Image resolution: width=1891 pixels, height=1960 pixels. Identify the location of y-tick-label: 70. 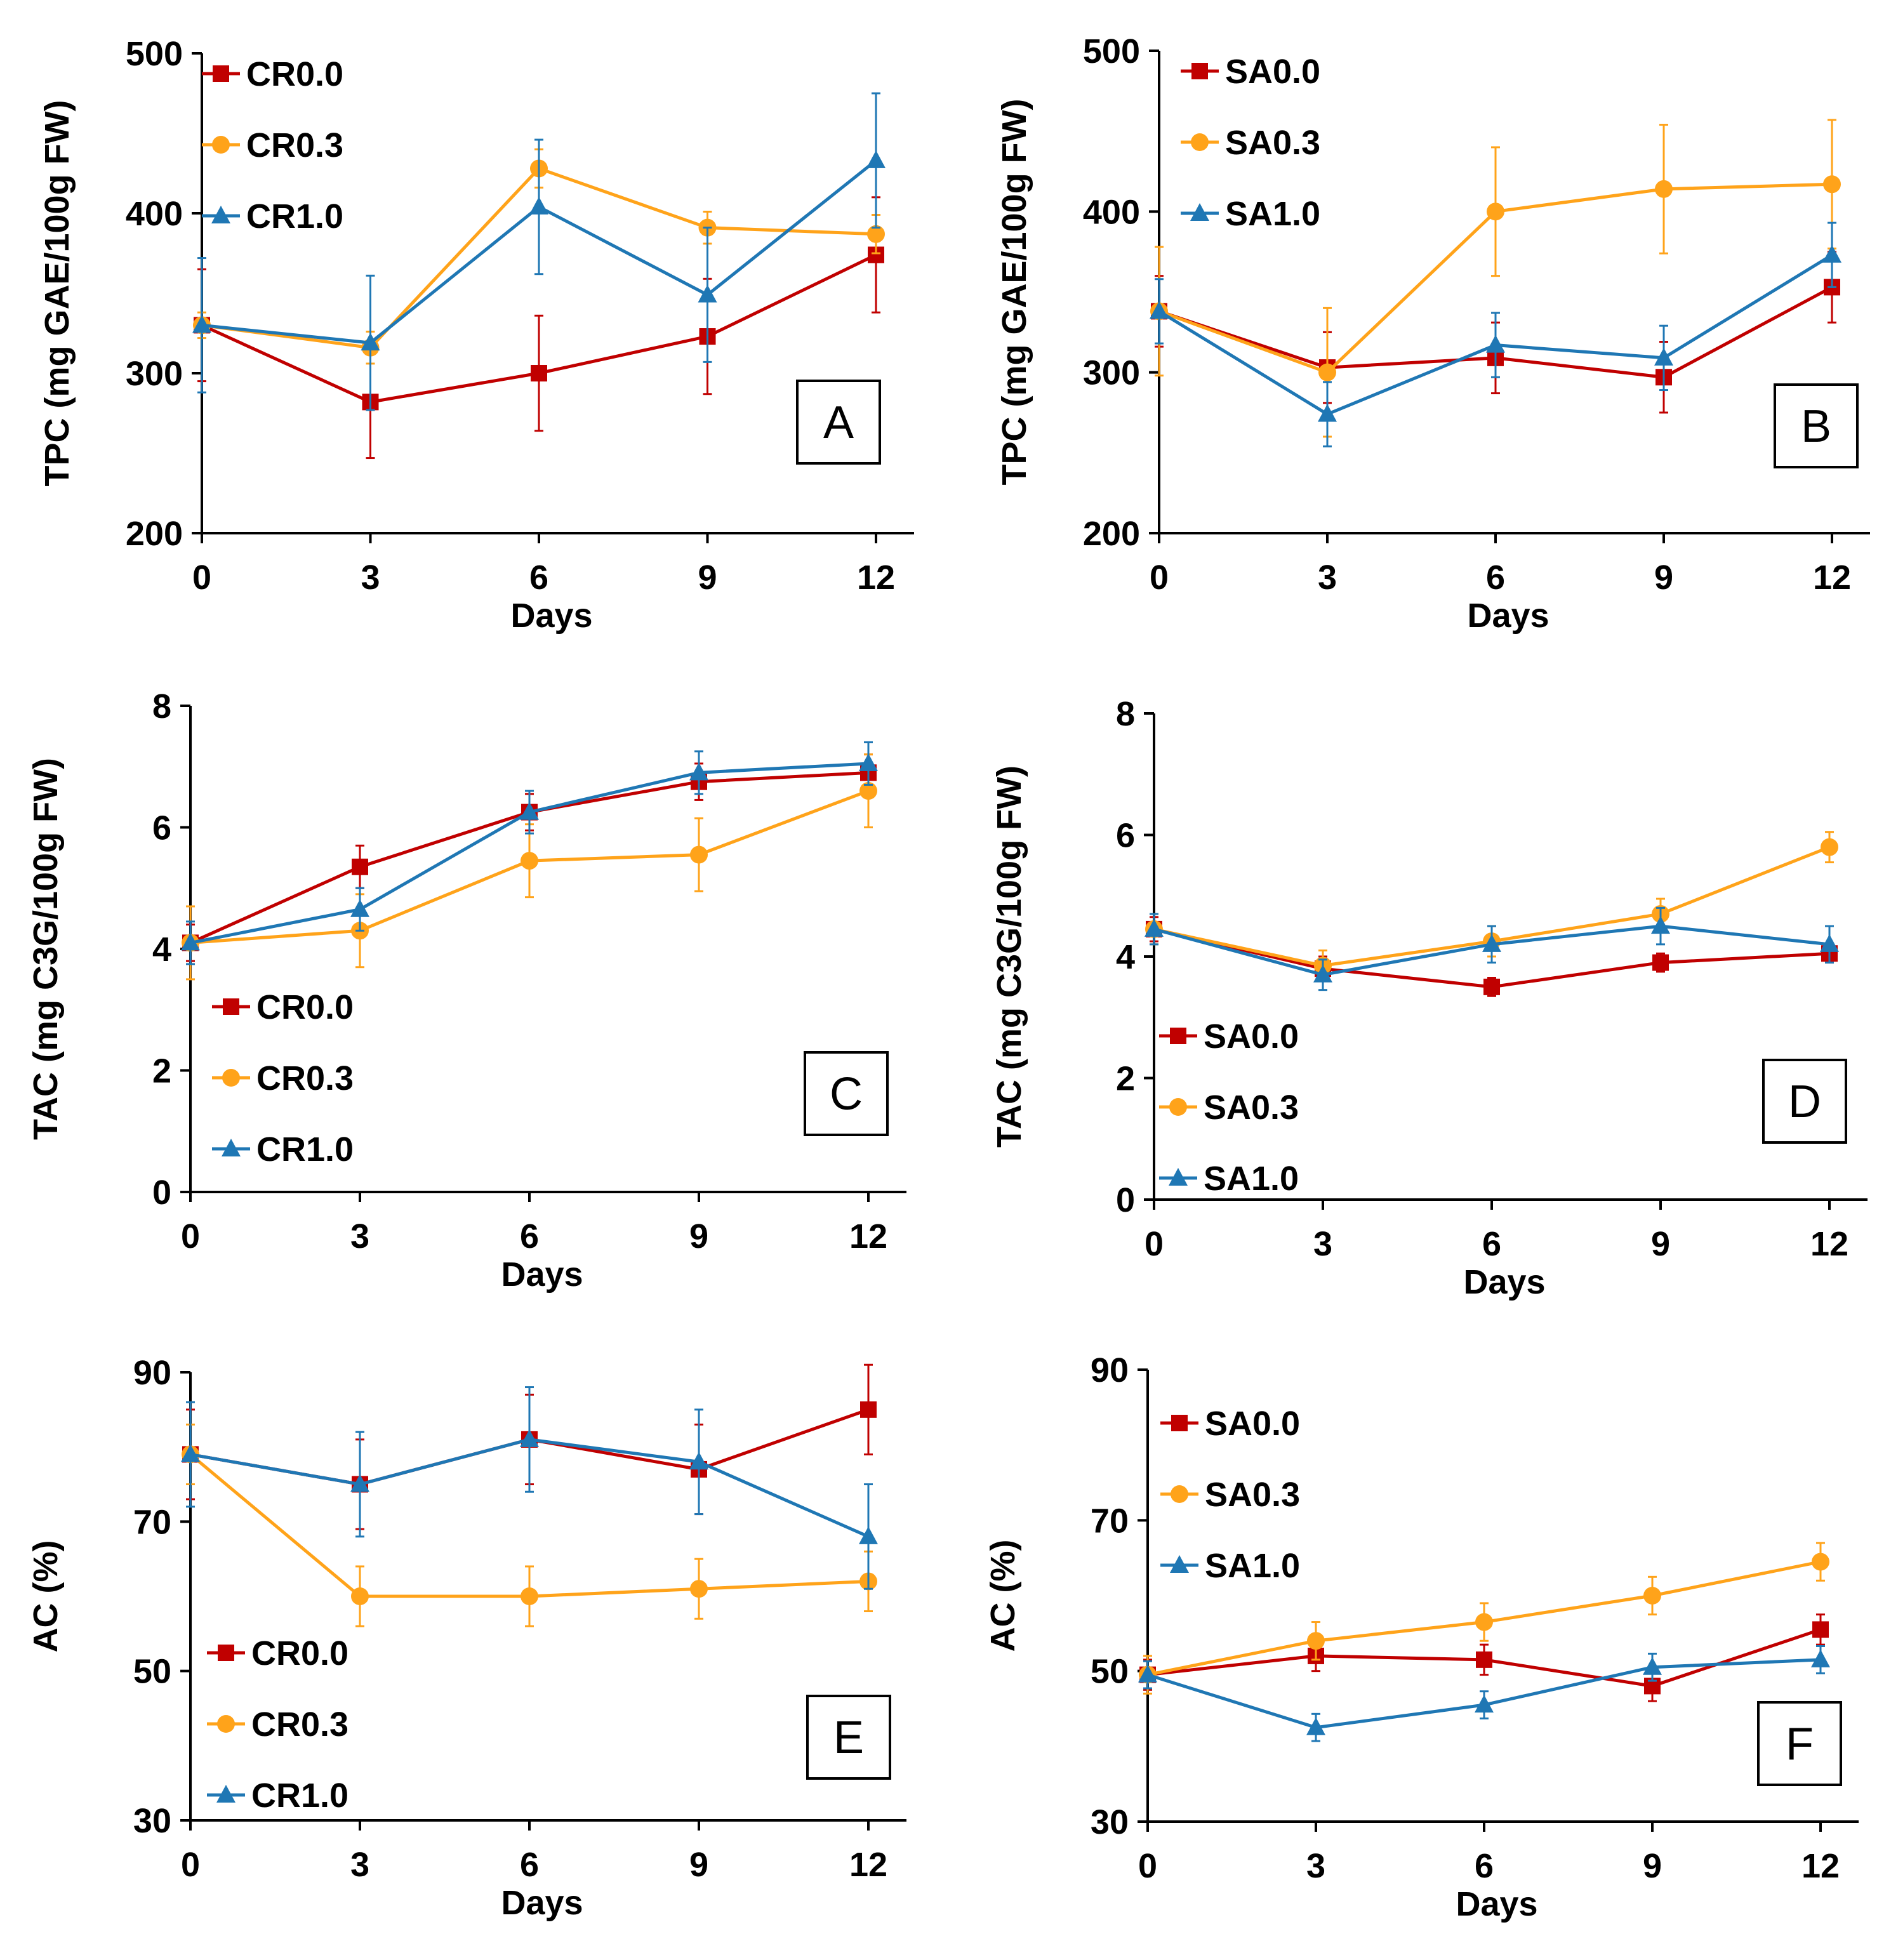
(1110, 1521).